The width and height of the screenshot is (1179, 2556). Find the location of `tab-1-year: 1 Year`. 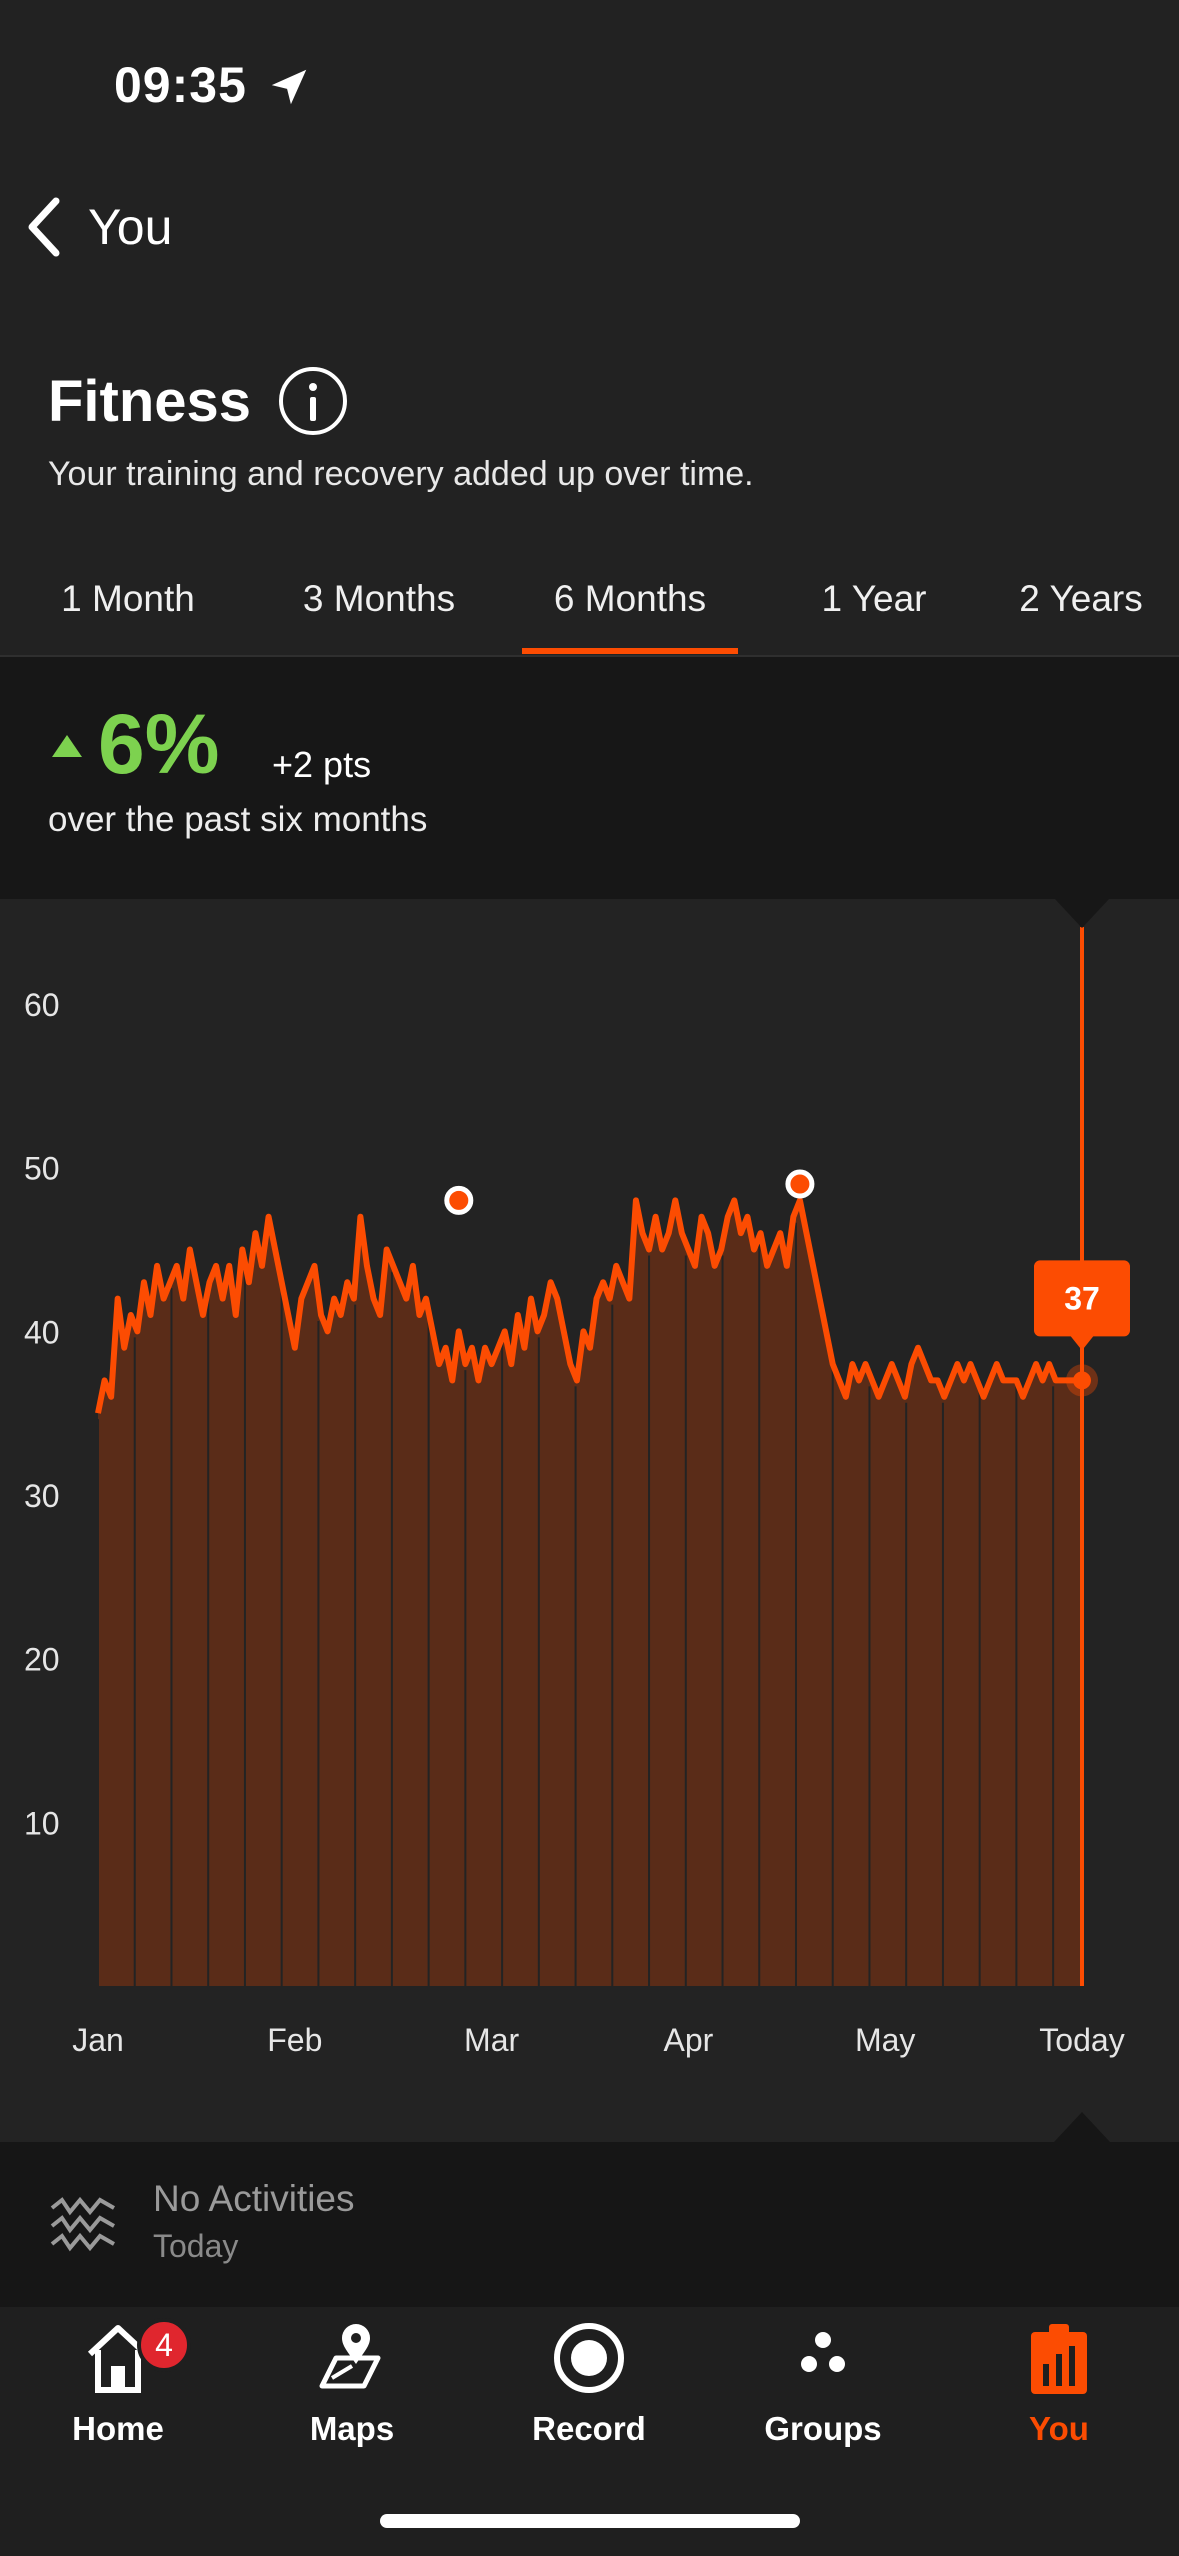

tab-1-year: 1 Year is located at coordinates (874, 598).